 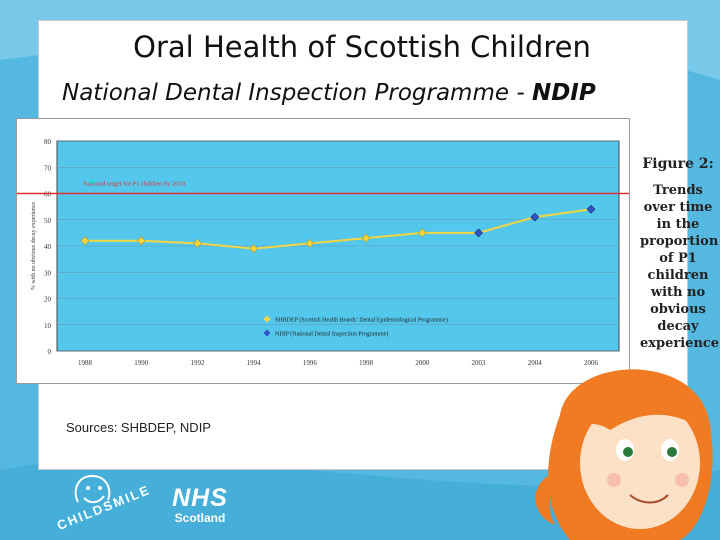 I want to click on child-illustration, so click(x=624, y=454).